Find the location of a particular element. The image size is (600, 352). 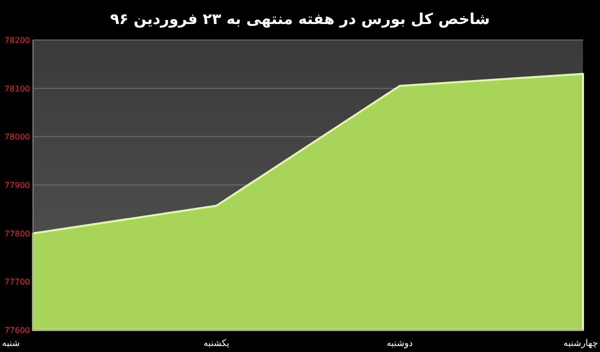

y-tick-label: 77700 is located at coordinates (17, 282).